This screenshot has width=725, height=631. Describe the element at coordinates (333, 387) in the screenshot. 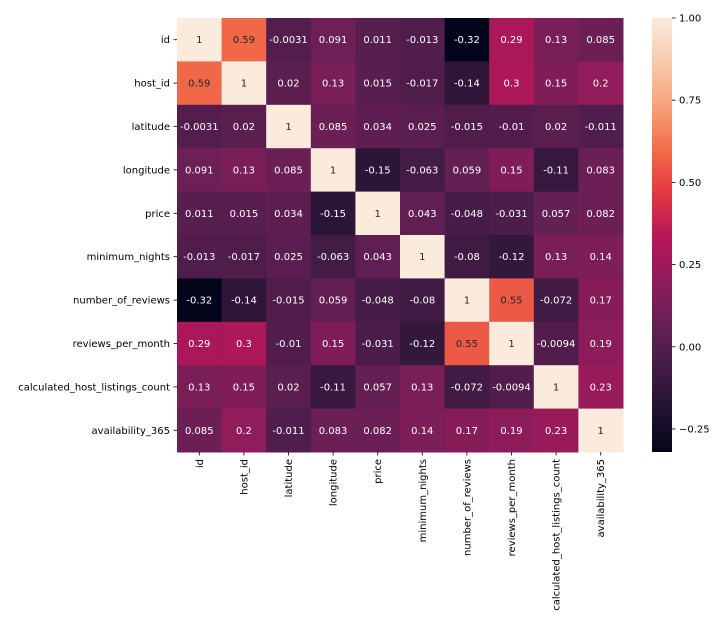

I see `cell-annotation: -0.11` at that location.